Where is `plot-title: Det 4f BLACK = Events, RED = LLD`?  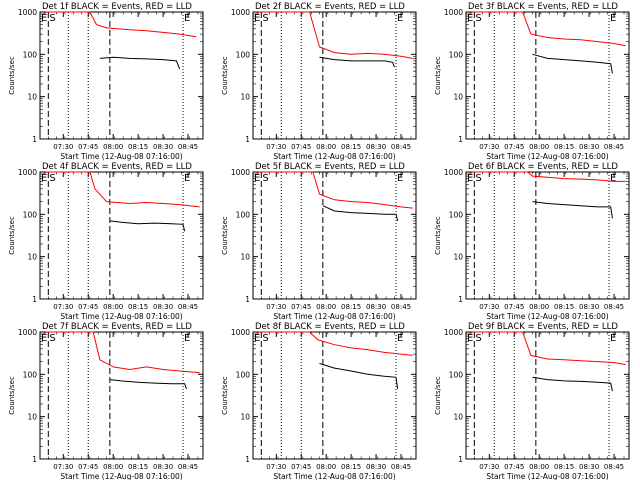 plot-title: Det 4f BLACK = Events, RED = LLD is located at coordinates (117, 167).